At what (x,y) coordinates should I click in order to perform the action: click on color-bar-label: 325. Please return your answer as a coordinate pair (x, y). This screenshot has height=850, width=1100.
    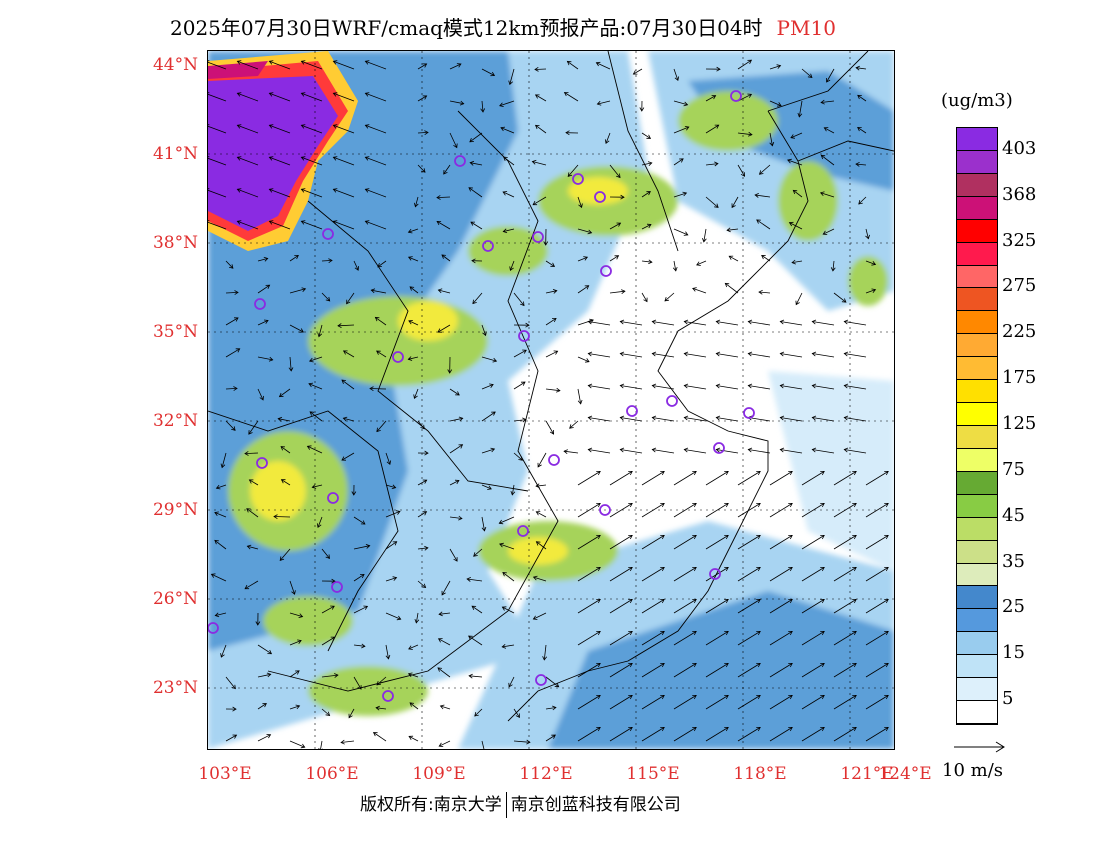
    Looking at the image, I should click on (1019, 240).